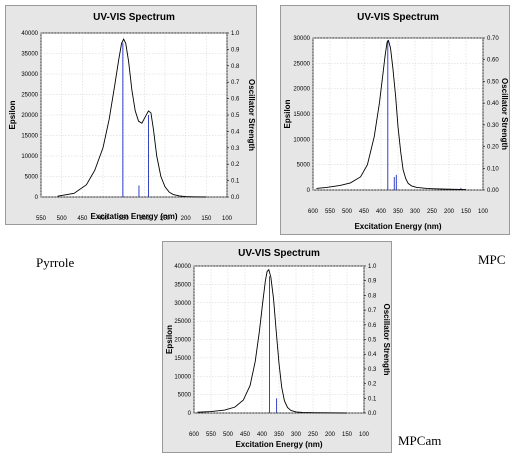  Describe the element at coordinates (372, 370) in the screenshot. I see `y2-tick-label: 0.3` at that location.